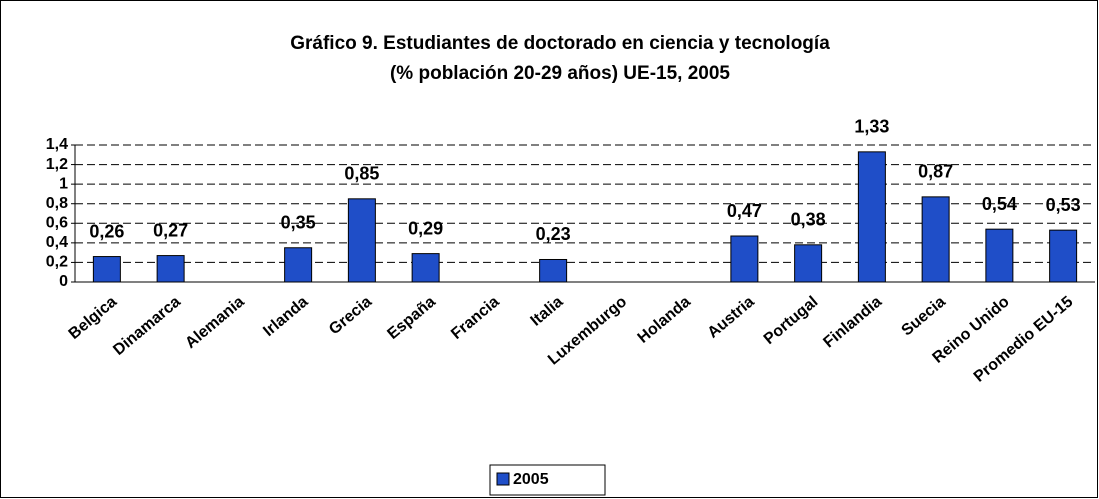 Image resolution: width=1099 pixels, height=499 pixels. Describe the element at coordinates (57, 144) in the screenshot. I see `y-tick-label: 1,4` at that location.